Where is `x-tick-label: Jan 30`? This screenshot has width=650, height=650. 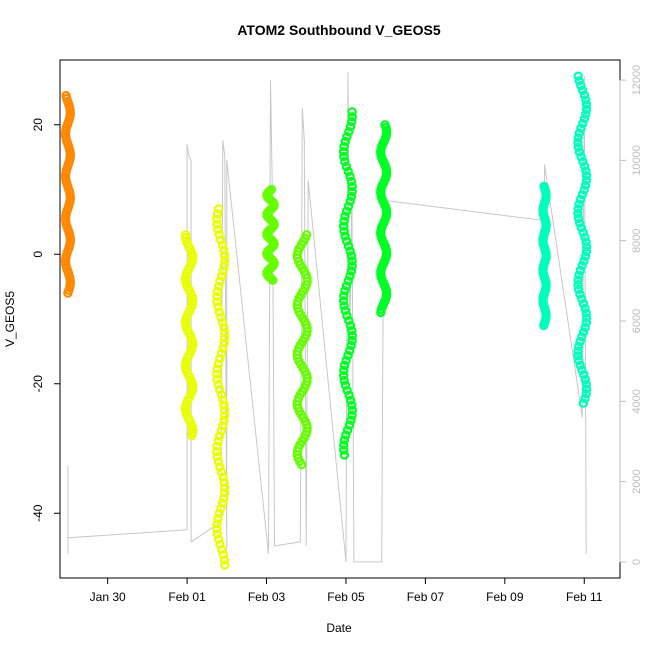 x-tick-label: Jan 30 is located at coordinates (108, 597).